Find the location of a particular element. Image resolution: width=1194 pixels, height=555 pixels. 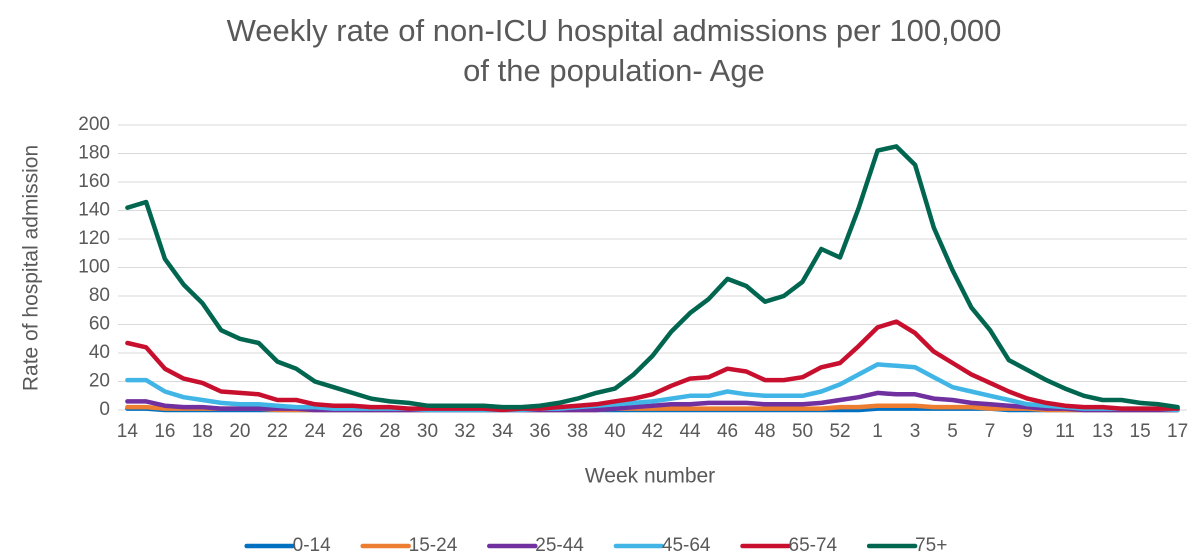

x-tick-label: 17 is located at coordinates (1177, 431).